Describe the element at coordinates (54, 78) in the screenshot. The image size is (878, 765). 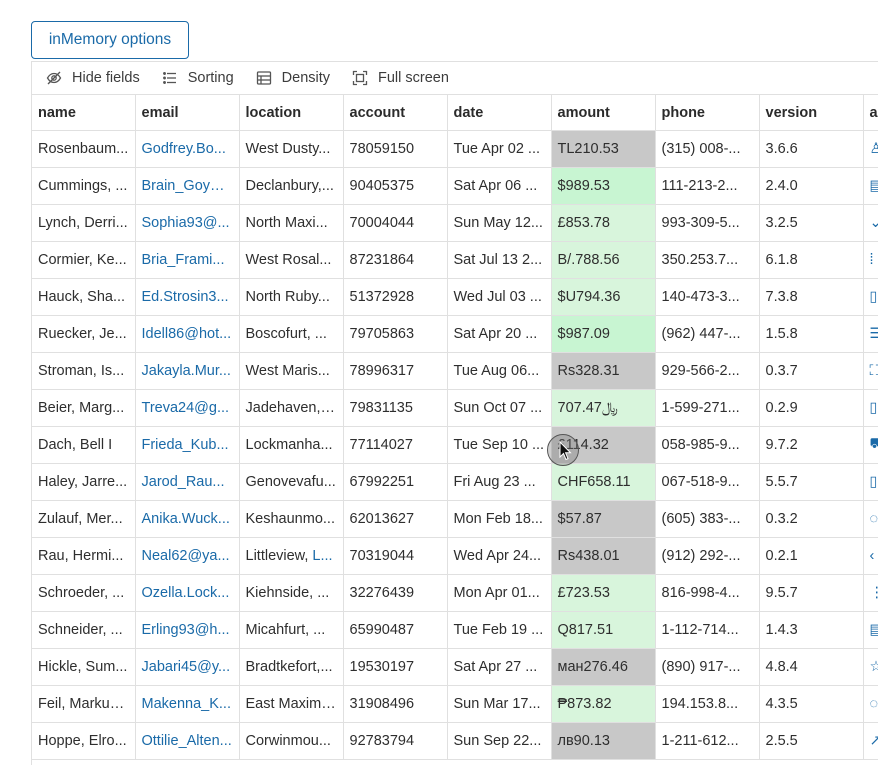
I see `eye-off-icon` at that location.